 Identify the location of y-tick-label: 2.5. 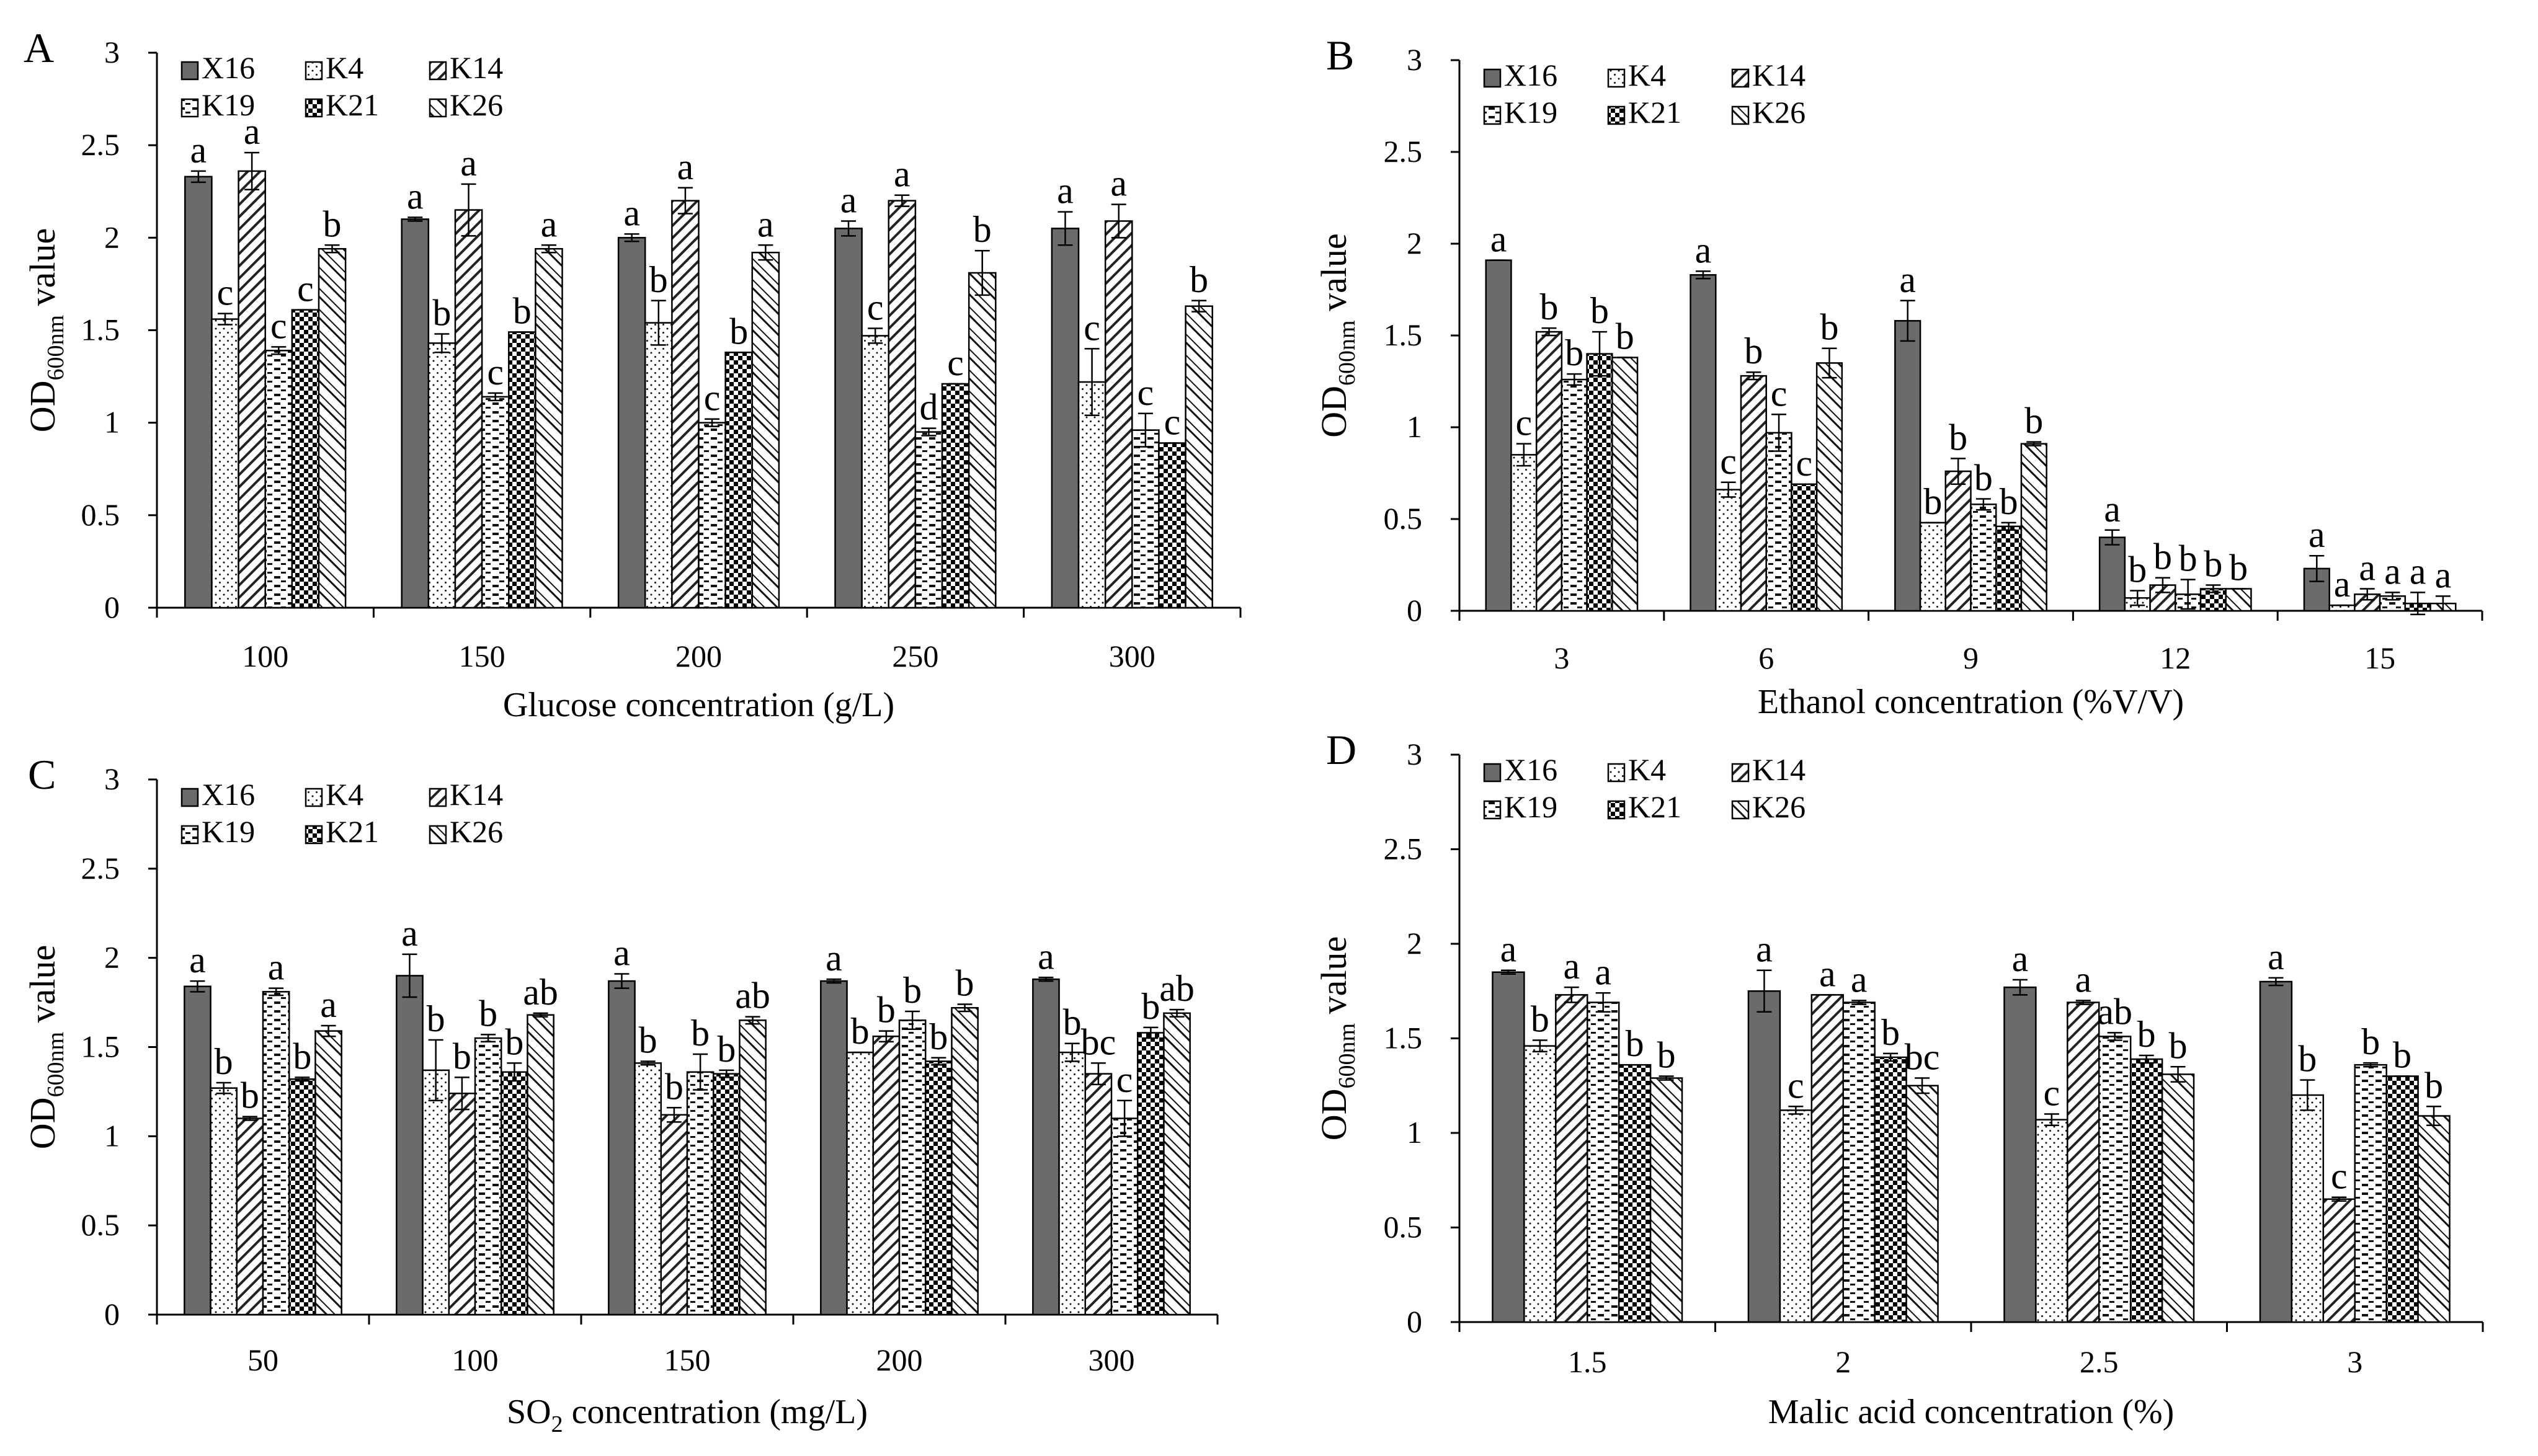
(1404, 849).